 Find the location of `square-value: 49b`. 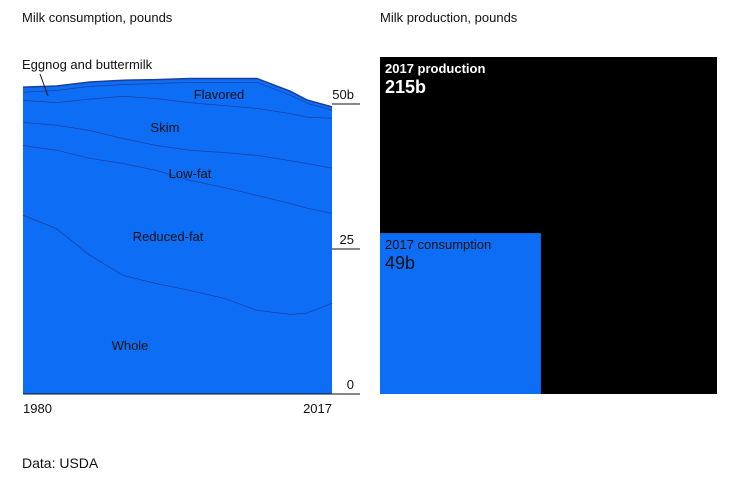

square-value: 49b is located at coordinates (400, 263).